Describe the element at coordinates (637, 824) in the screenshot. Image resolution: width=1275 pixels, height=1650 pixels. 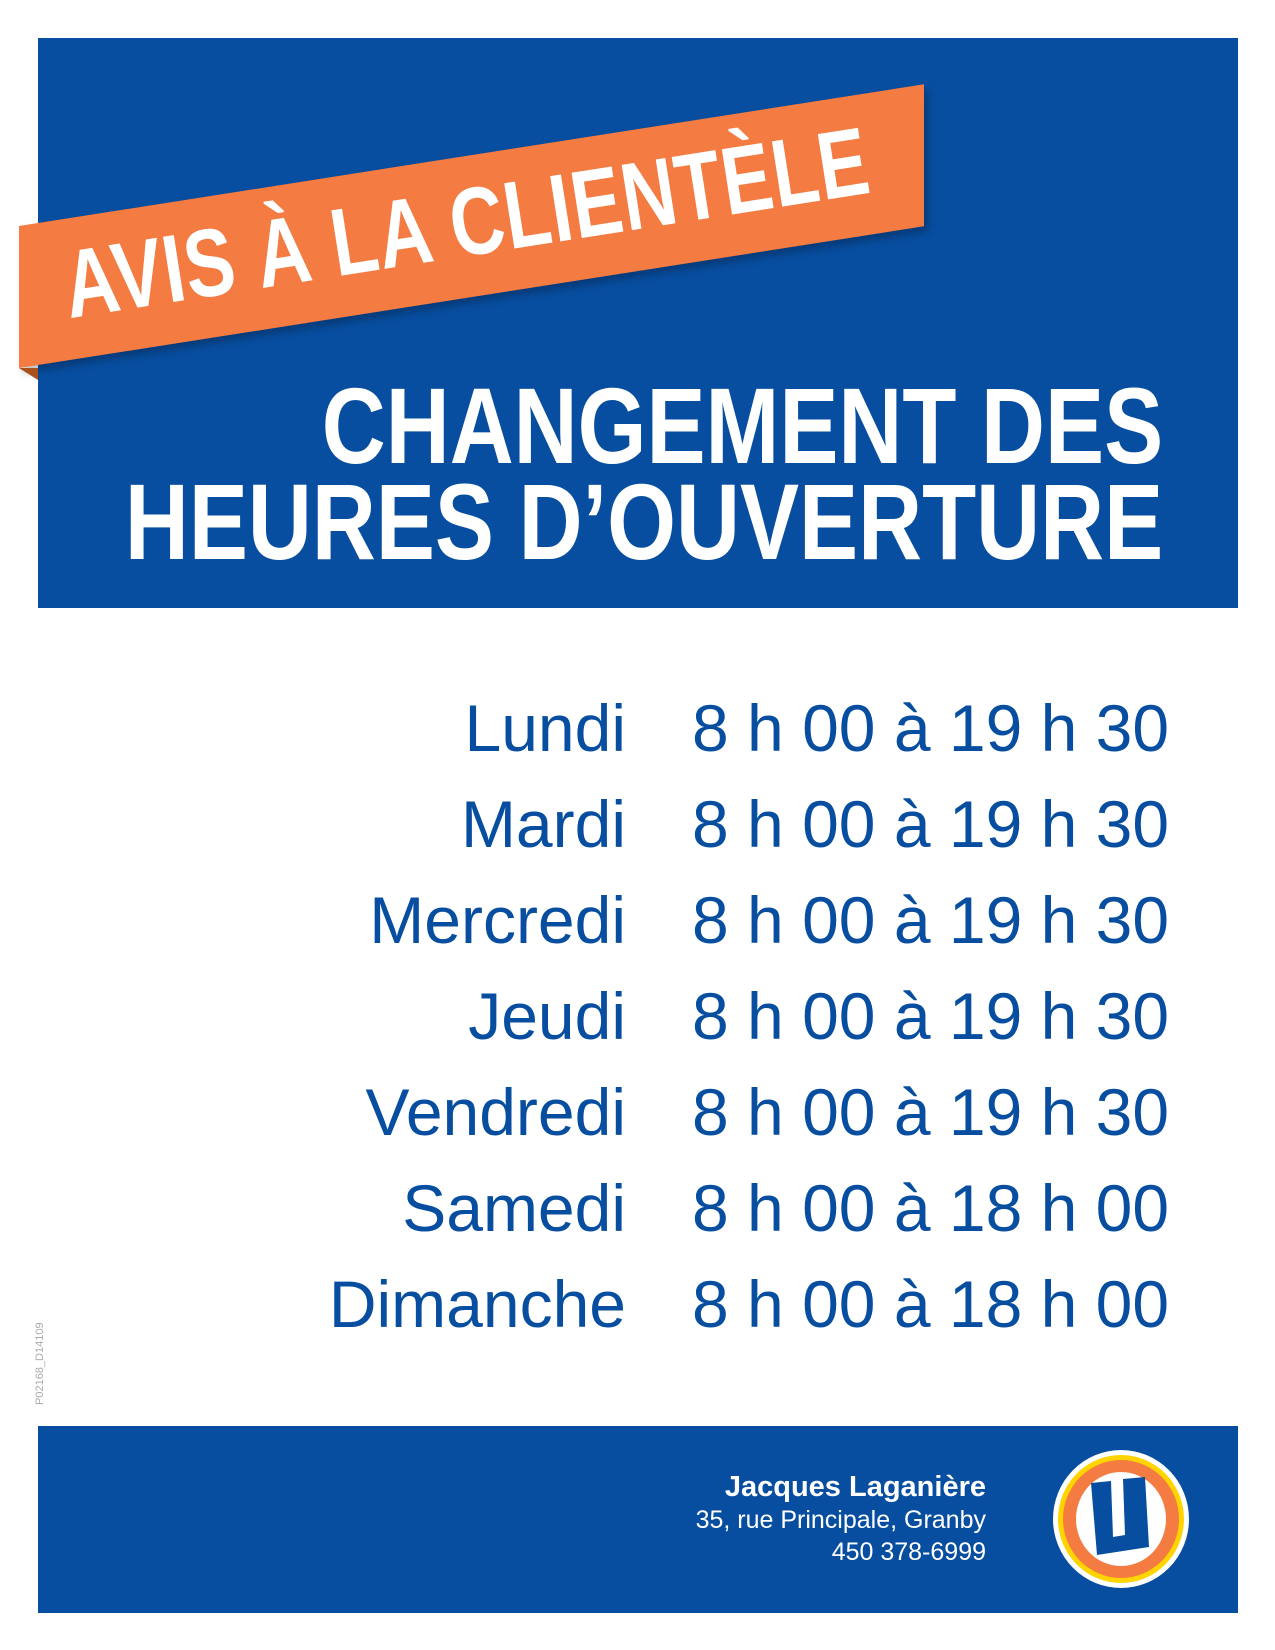
I see `hours-row: Mardi 8 h 00 à 19 h 30` at that location.